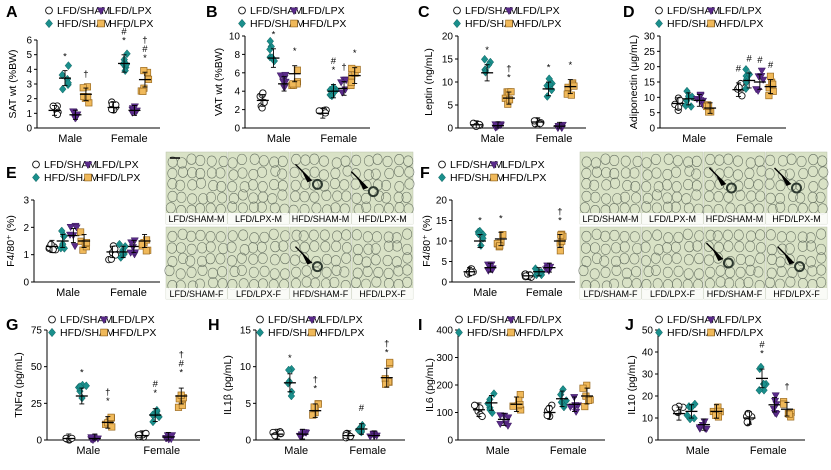 Image resolution: width=831 pixels, height=470 pixels. I want to click on x-tick-label-female: Female, so click(544, 293).